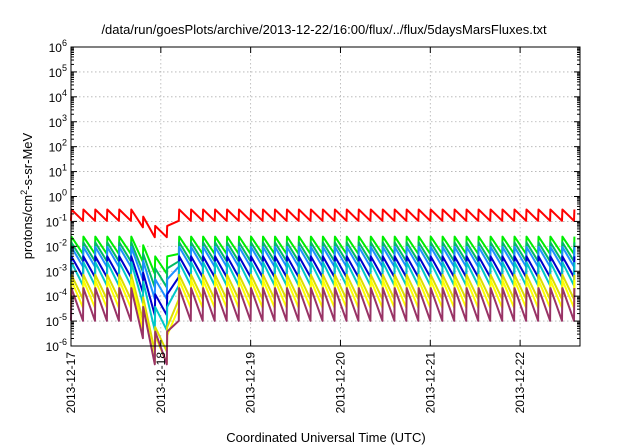 The width and height of the screenshot is (640, 448). What do you see at coordinates (56, 220) in the screenshot?
I see `y-tick-label: 10⁻¹` at bounding box center [56, 220].